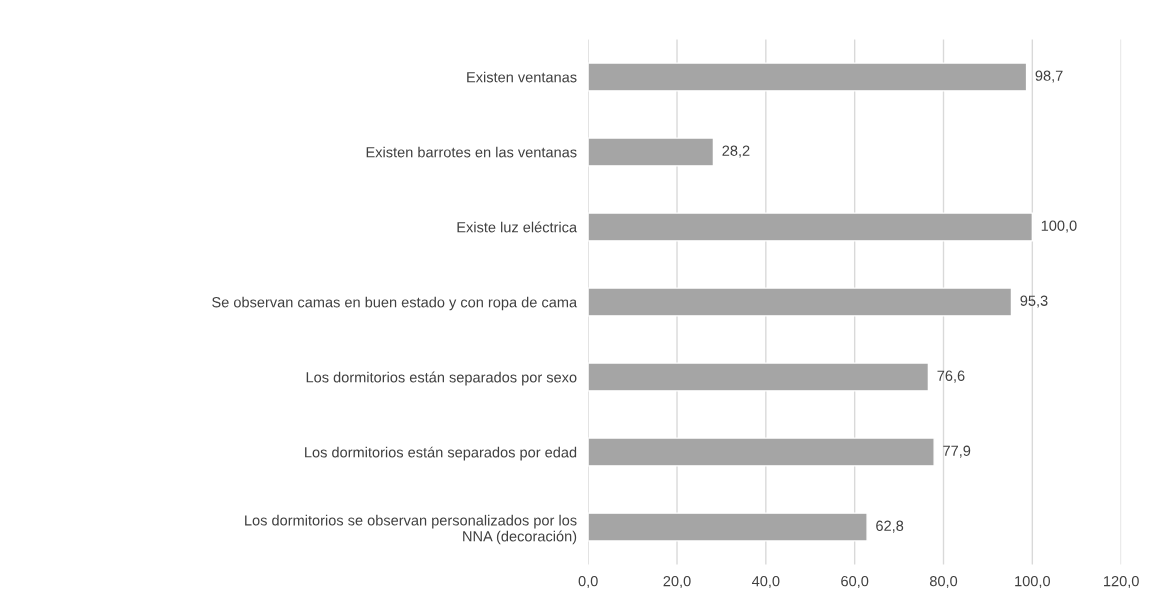 The image size is (1174, 607). Describe the element at coordinates (441, 453) in the screenshot. I see `y-tick-label: Los dormitorios están separados por edad` at that location.